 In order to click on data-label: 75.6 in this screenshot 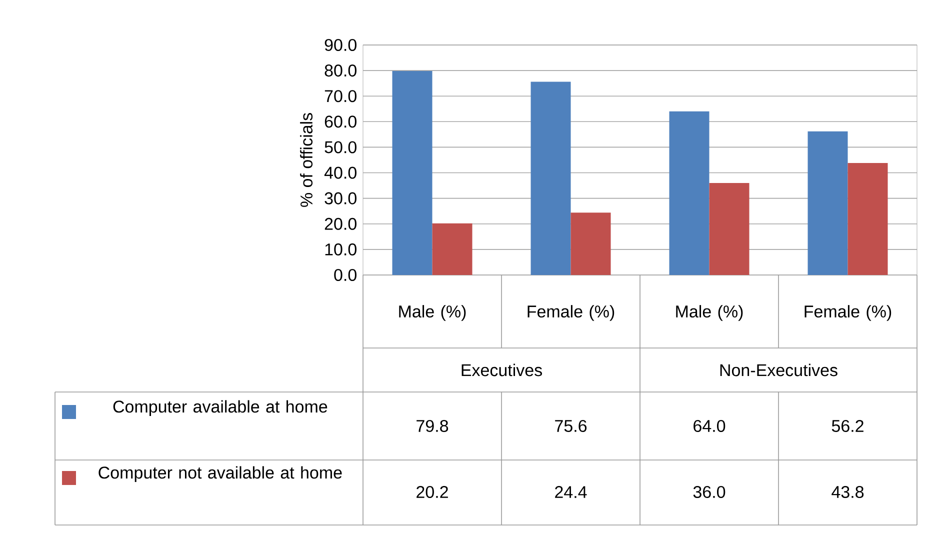, I will do `click(571, 426)`.